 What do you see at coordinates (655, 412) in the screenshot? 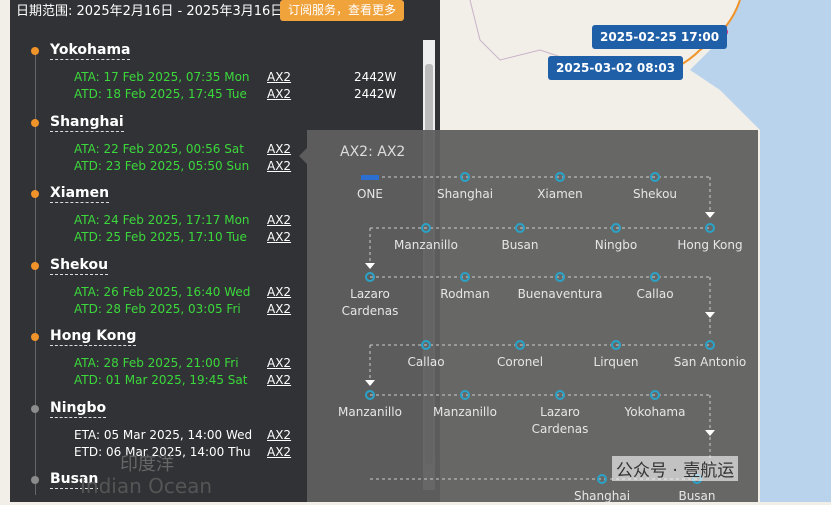
I see `route-port: Yokohama` at bounding box center [655, 412].